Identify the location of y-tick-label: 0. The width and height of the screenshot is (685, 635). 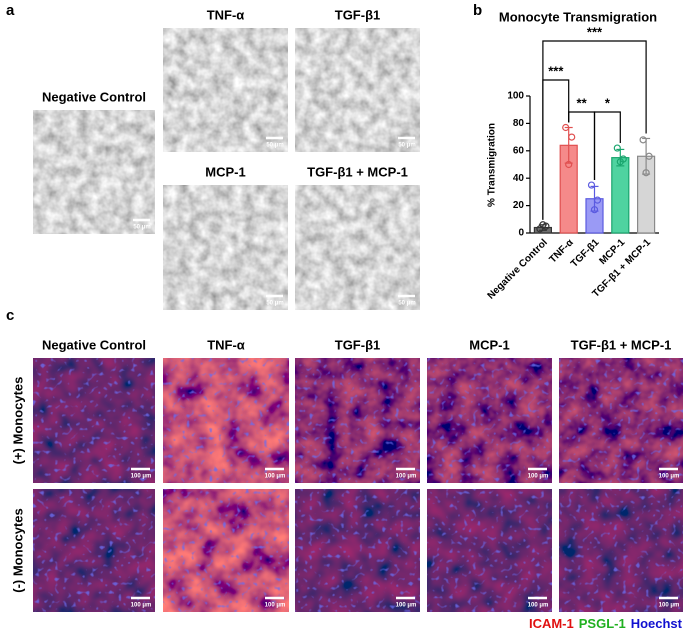
(521, 233).